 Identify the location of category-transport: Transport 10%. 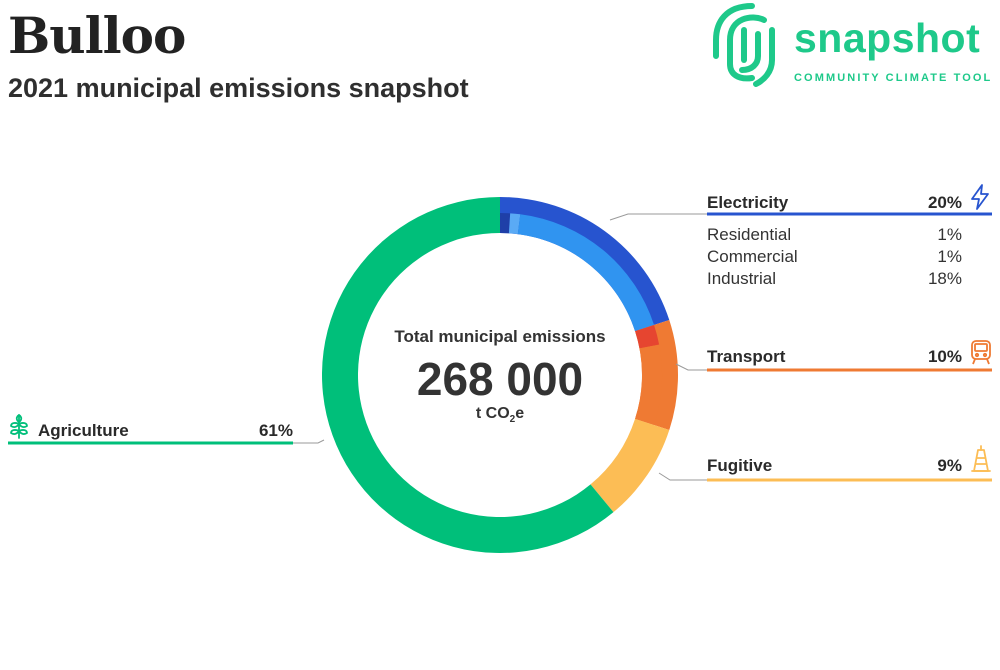
(834, 360).